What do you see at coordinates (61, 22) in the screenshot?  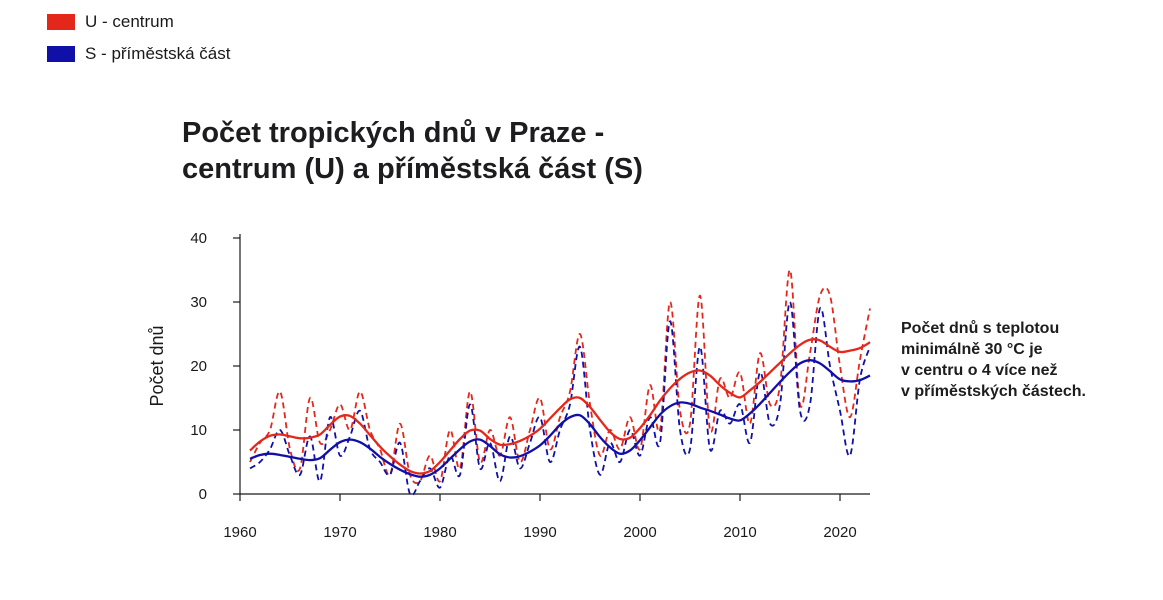 I see `legend-swatch-centrum` at bounding box center [61, 22].